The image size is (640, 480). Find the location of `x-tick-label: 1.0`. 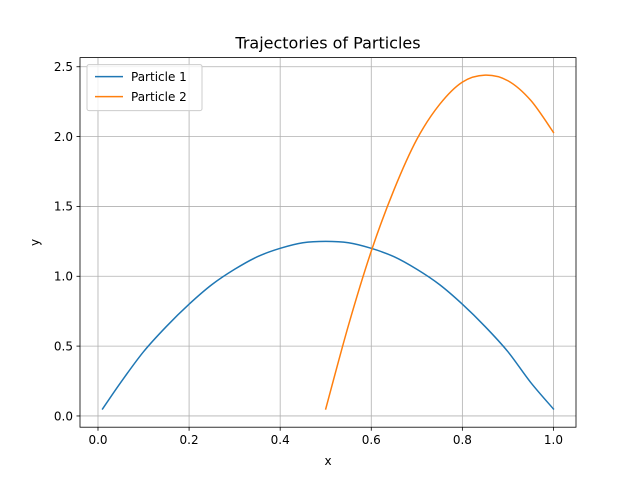

x-tick-label: 1.0 is located at coordinates (553, 440).